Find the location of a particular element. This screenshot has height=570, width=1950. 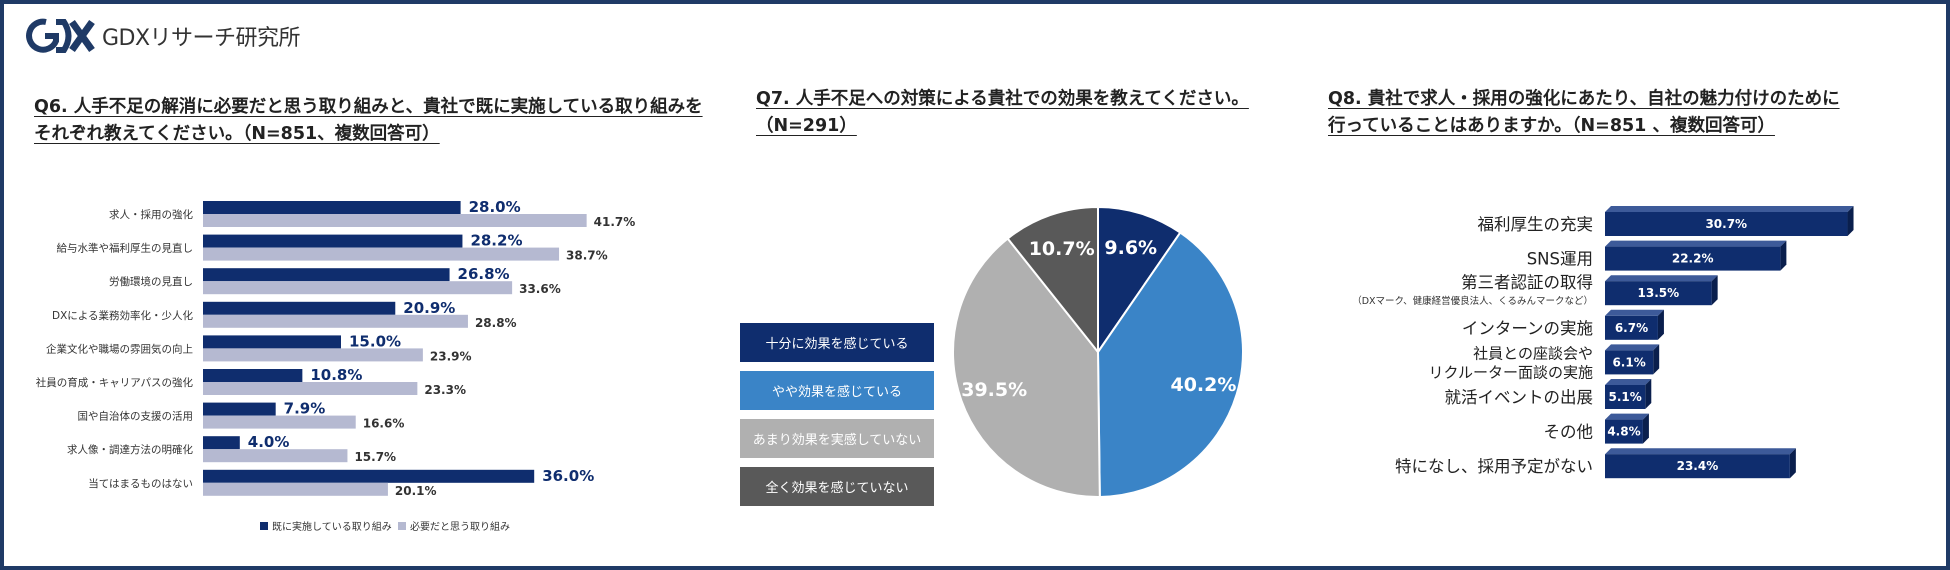

q6-data-label-implemented: 15.0% is located at coordinates (375, 341).